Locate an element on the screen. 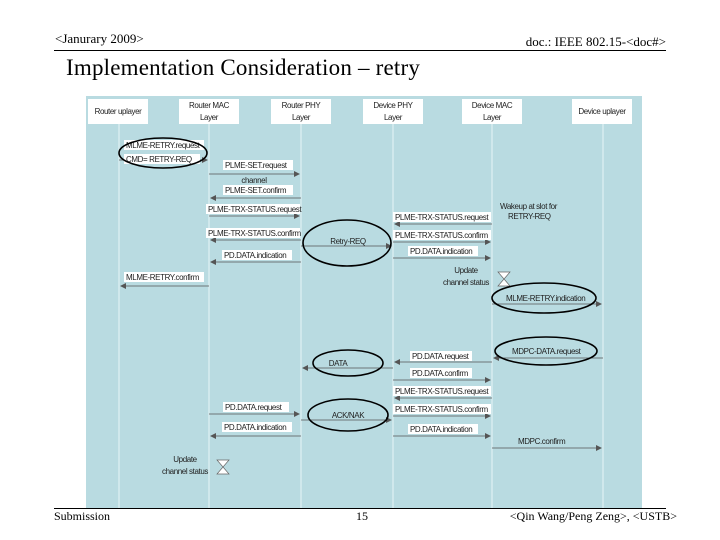 The width and height of the screenshot is (720, 540). label-plme-set-request: PLME-SET.request is located at coordinates (256, 165).